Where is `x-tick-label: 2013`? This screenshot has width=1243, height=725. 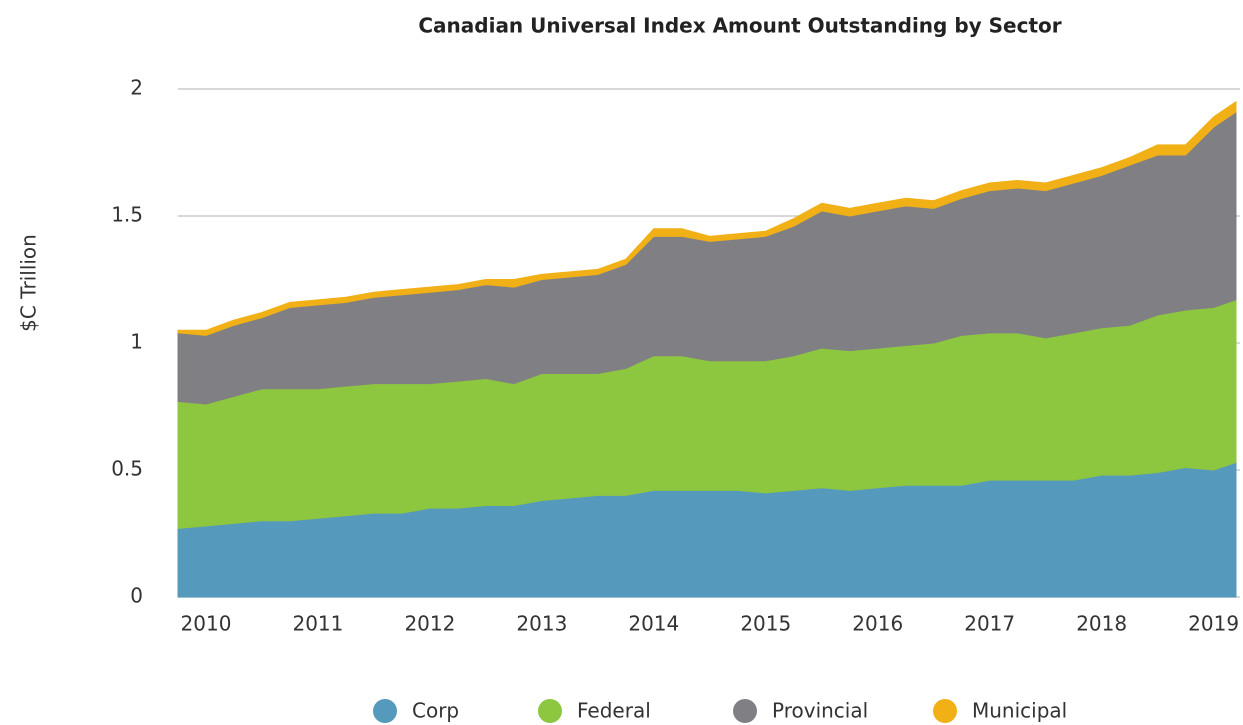 x-tick-label: 2013 is located at coordinates (541, 624).